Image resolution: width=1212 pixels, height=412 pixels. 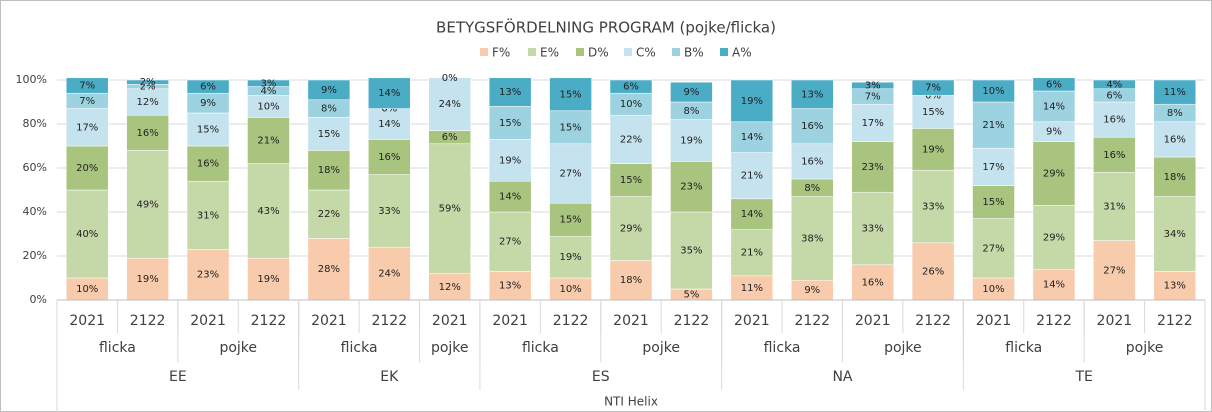 What do you see at coordinates (752, 253) in the screenshot?
I see `data-label: 21%` at bounding box center [752, 253].